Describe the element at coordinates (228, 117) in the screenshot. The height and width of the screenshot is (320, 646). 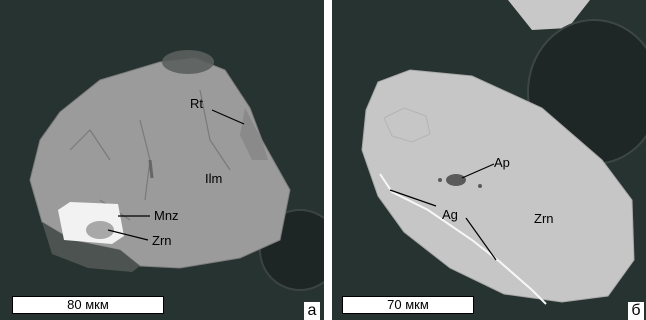
I see `rt-pointer` at that location.